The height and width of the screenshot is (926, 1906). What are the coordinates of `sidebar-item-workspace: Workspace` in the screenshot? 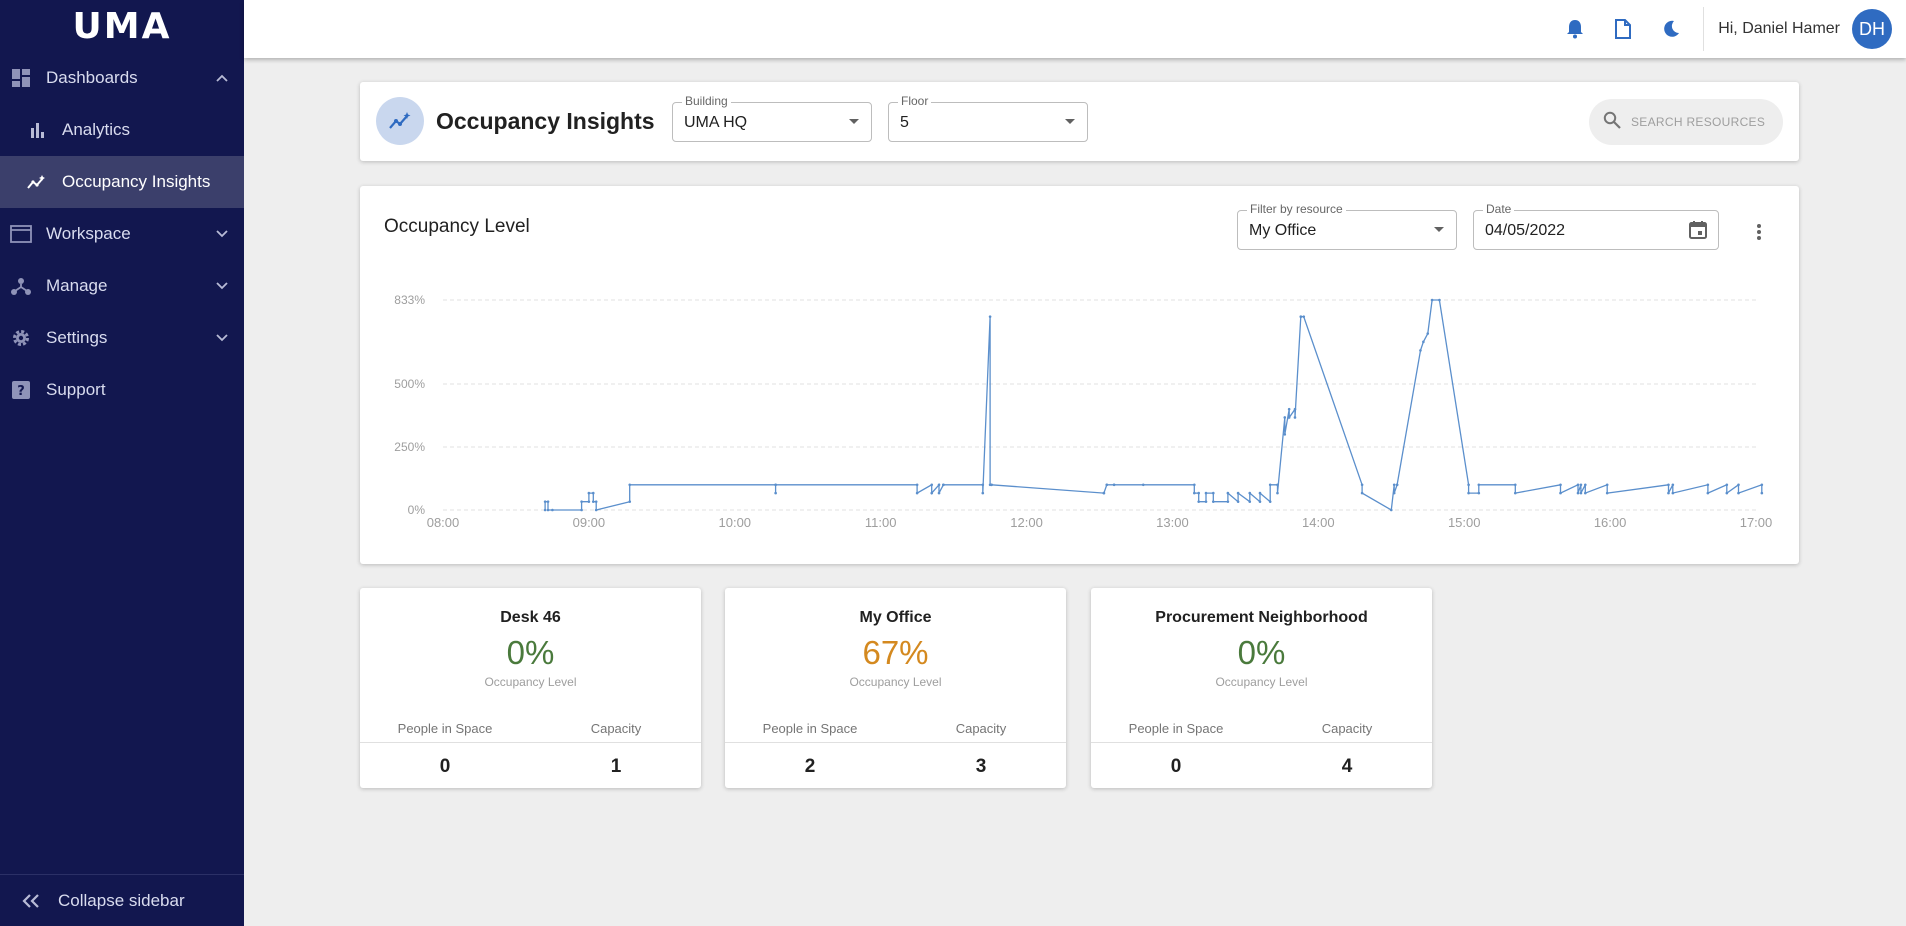 It's located at (122, 234).